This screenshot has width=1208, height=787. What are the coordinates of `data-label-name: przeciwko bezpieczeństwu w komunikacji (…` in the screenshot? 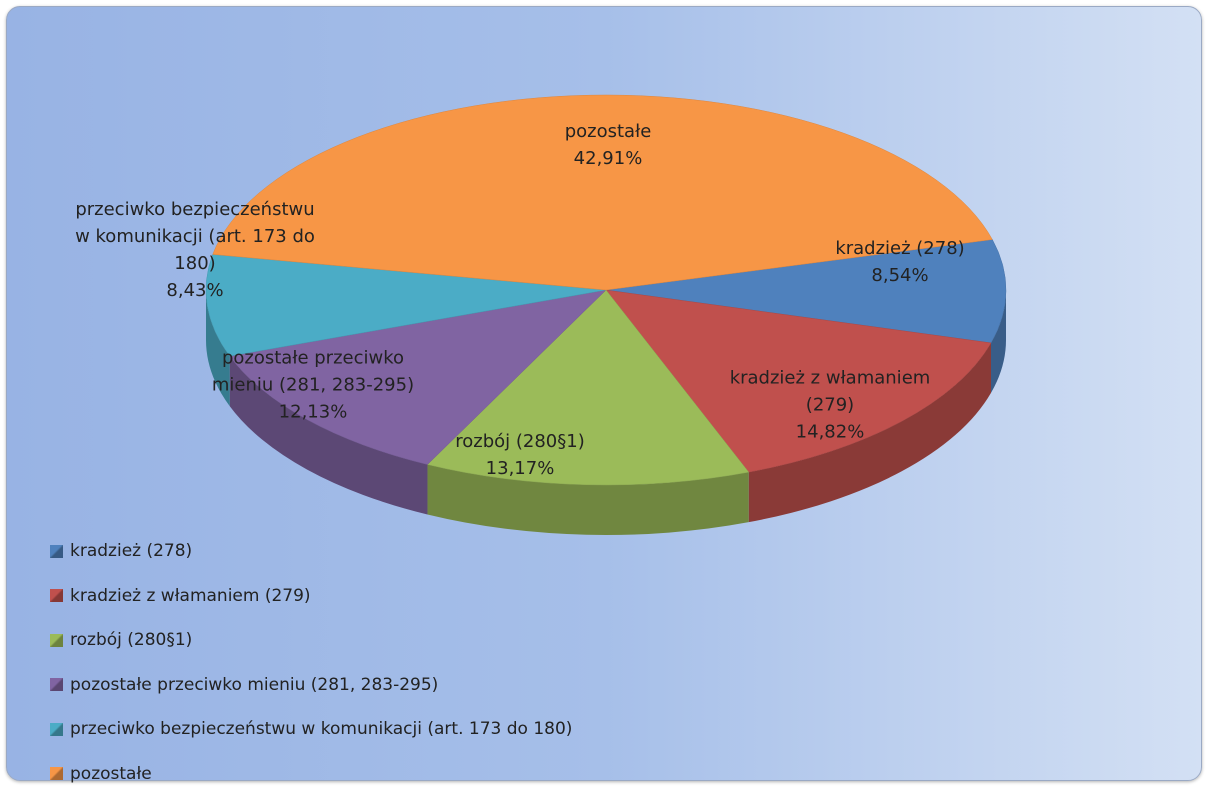 It's located at (195, 236).